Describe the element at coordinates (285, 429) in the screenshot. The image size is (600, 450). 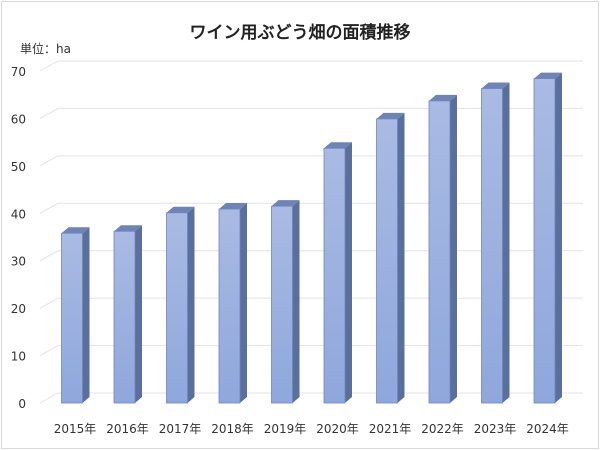
I see `x-tick-label: 2019年` at that location.